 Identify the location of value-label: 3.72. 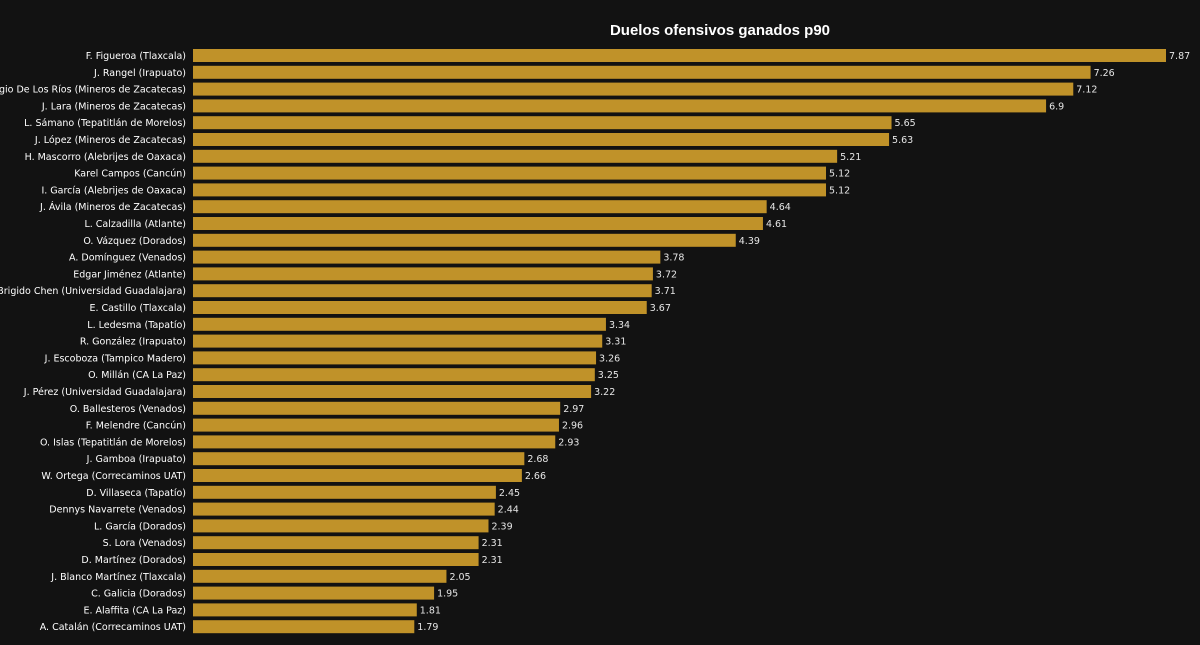
(666, 274).